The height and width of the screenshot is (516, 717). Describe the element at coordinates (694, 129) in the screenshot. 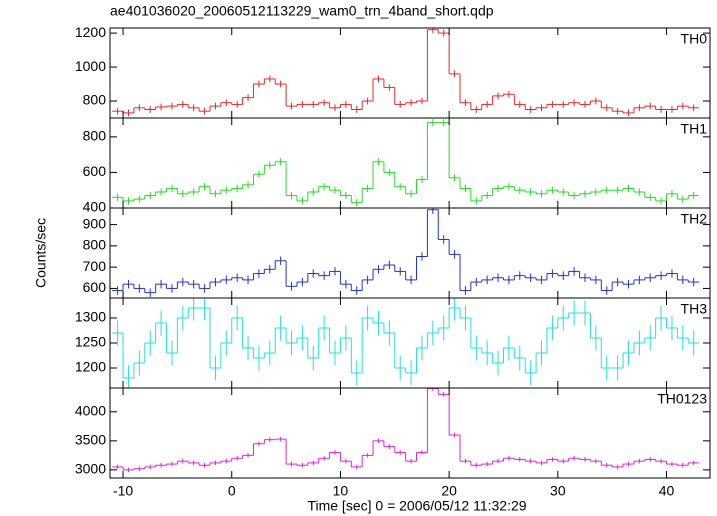

I see `panel-label: TH1` at that location.